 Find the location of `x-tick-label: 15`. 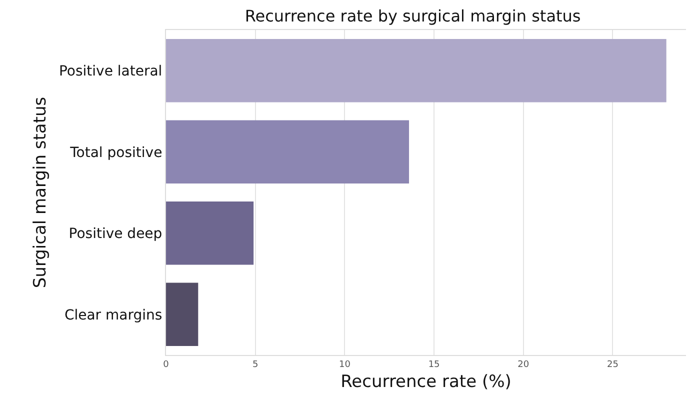

x-tick-label: 15 is located at coordinates (434, 365).